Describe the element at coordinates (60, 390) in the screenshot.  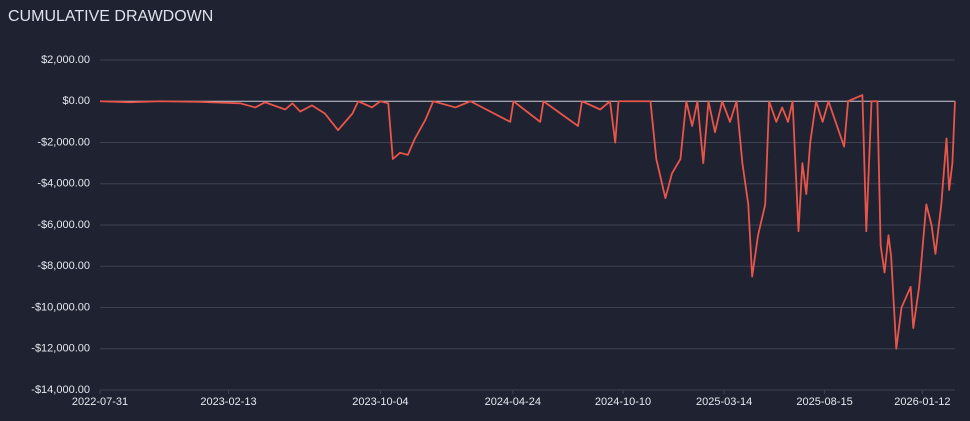
I see `y-tick-label: -$14,000.00` at that location.